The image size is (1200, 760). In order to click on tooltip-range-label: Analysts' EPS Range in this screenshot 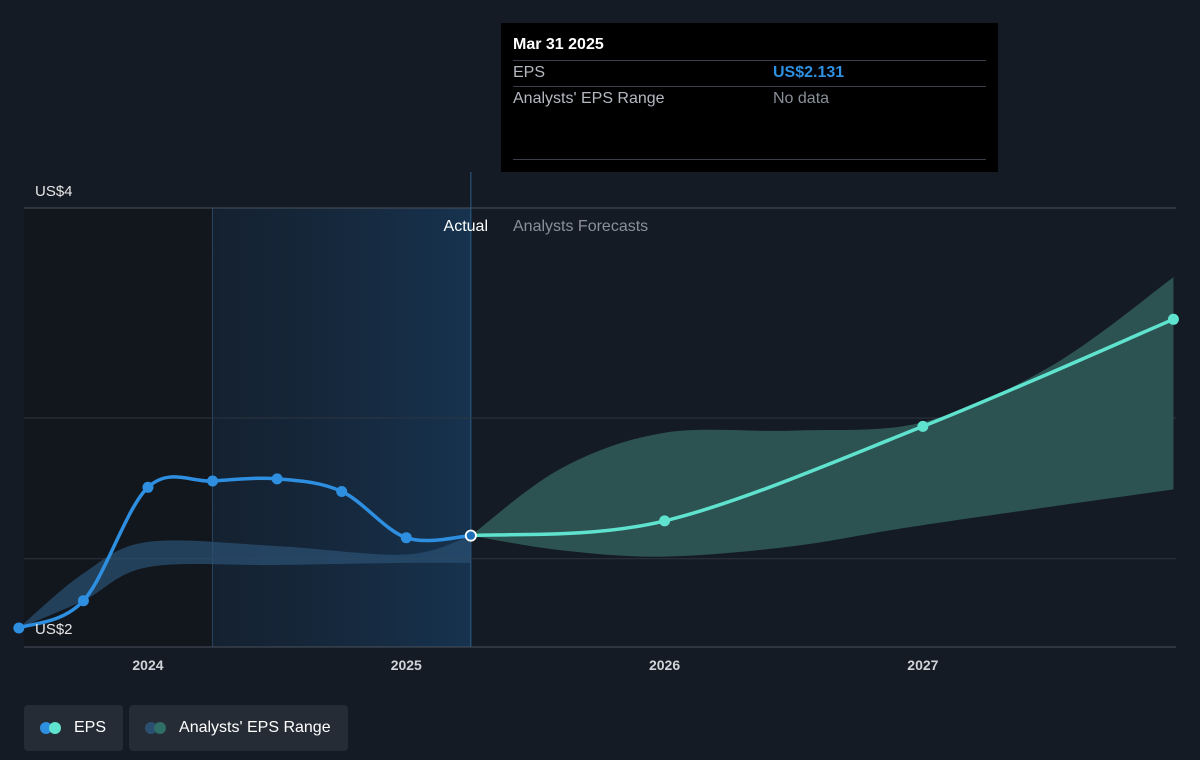, I will do `click(589, 98)`.